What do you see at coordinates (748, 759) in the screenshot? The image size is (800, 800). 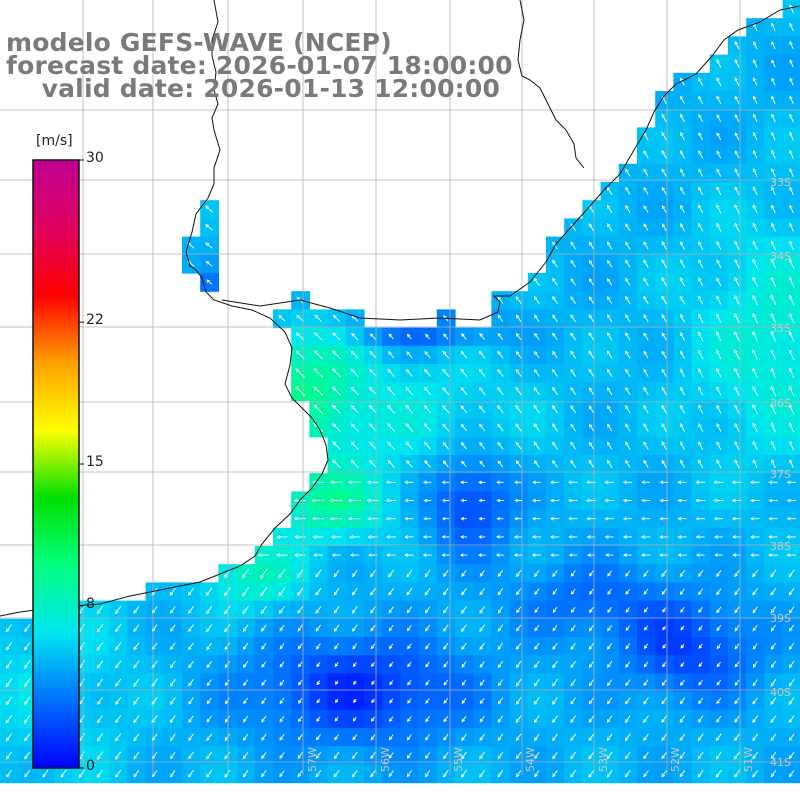 I see `longitude-label: 51W` at bounding box center [748, 759].